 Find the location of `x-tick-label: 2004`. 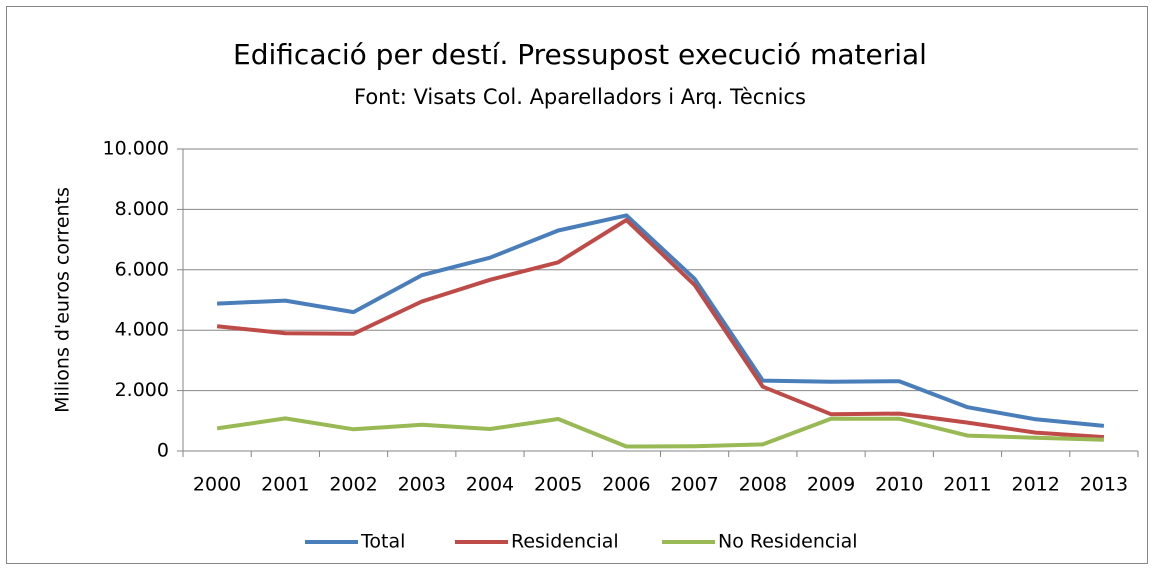

x-tick-label: 2004 is located at coordinates (490, 485).